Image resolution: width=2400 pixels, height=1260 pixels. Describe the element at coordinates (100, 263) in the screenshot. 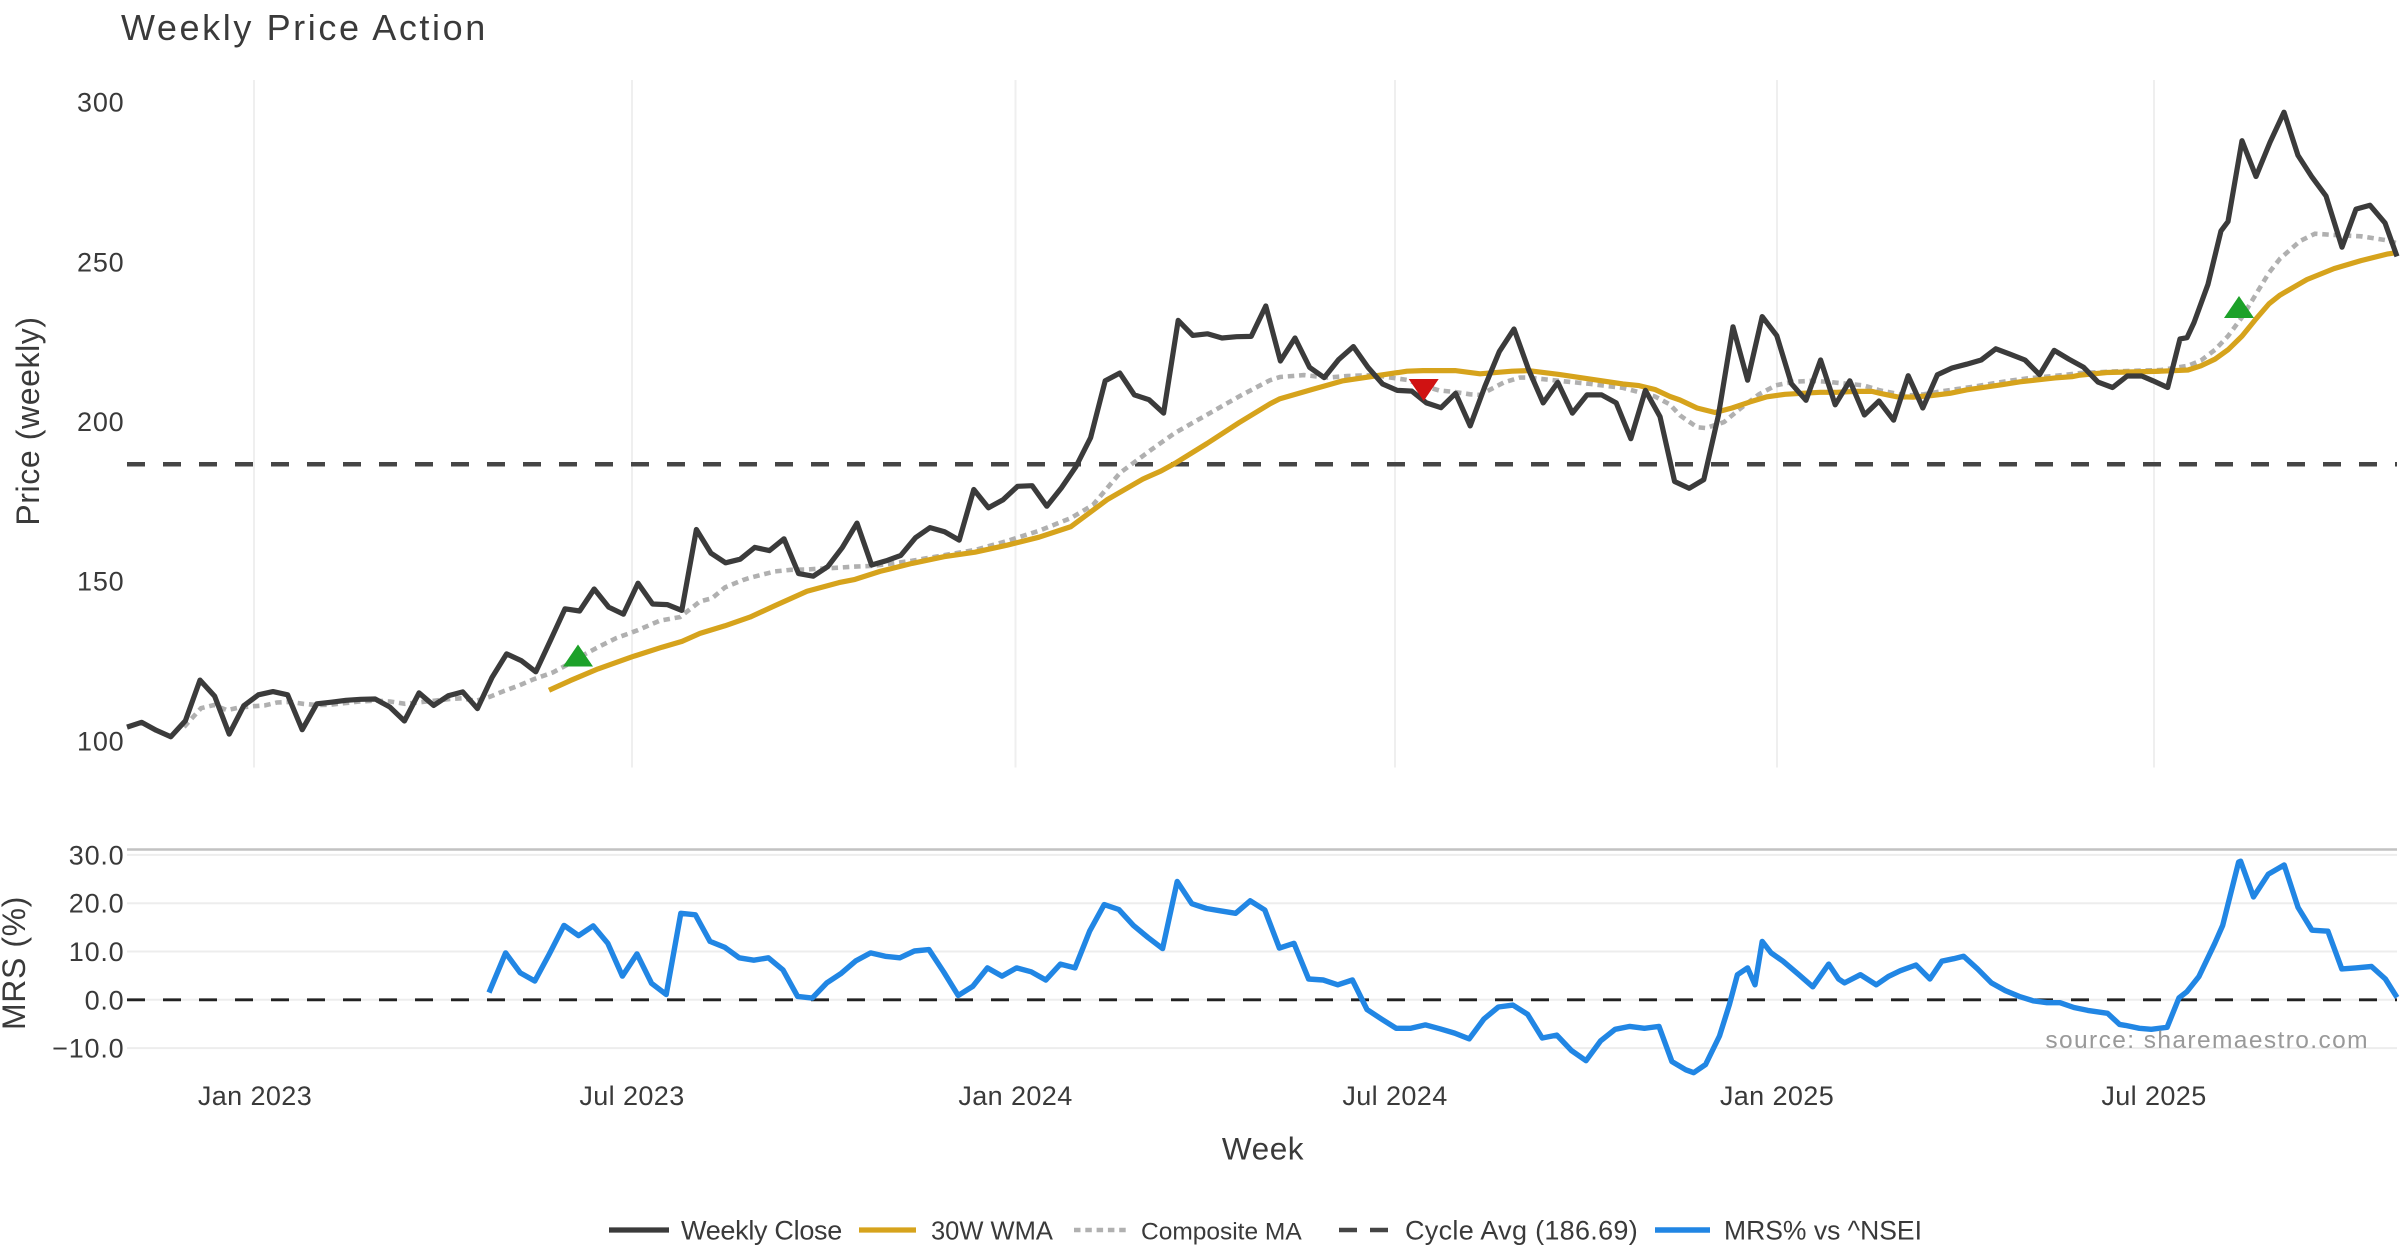

I see `svg-text: 250` at that location.